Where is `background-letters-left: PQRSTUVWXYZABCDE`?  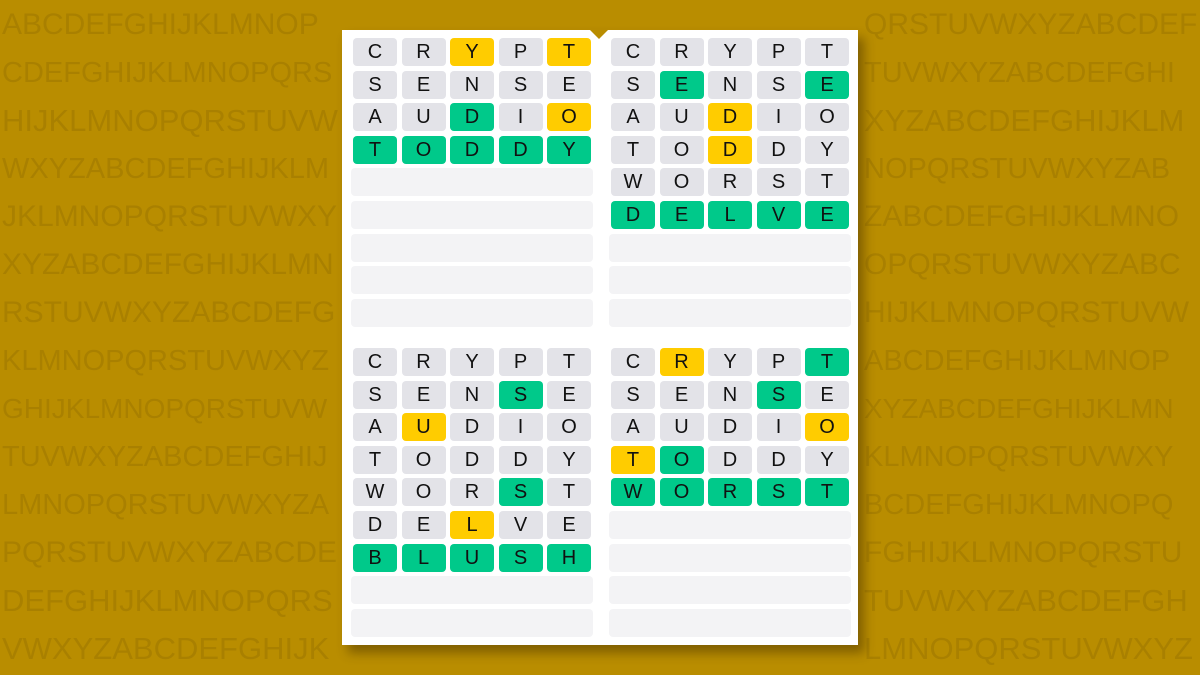 background-letters-left: PQRSTUVWXYZABCDE is located at coordinates (170, 552).